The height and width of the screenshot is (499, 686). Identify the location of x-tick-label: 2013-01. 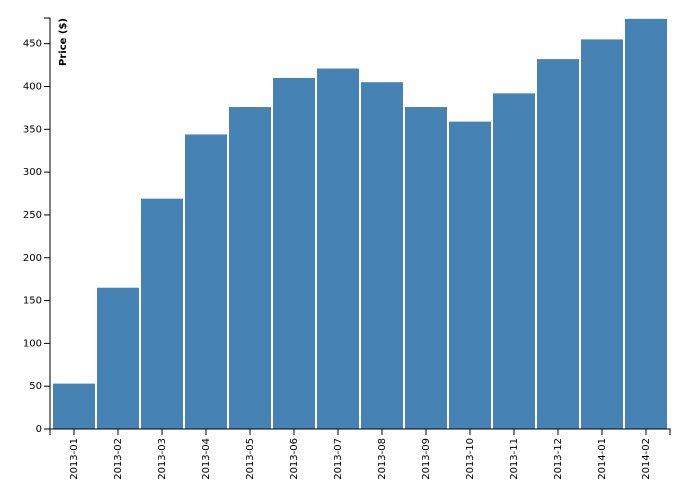
(74, 459).